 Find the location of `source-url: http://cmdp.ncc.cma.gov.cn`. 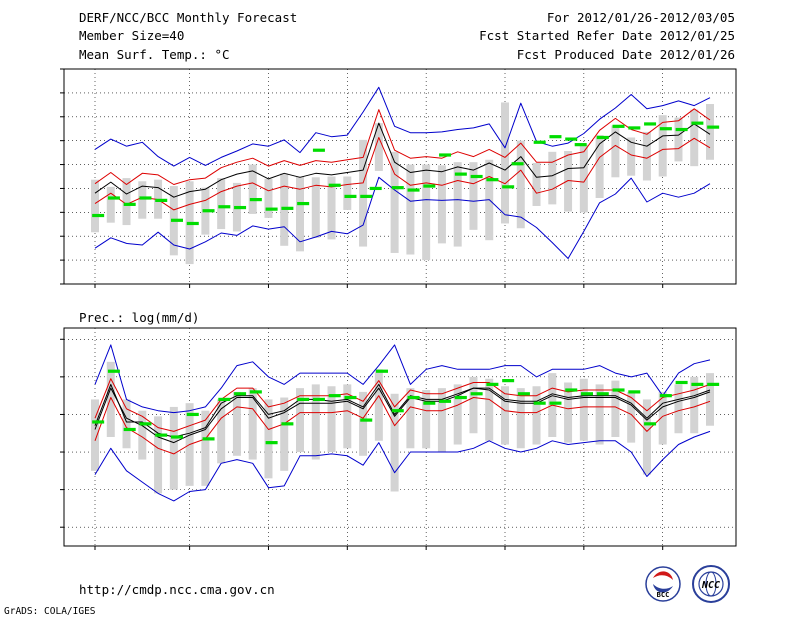

source-url: http://cmdp.ncc.cma.gov.cn is located at coordinates (177, 589).